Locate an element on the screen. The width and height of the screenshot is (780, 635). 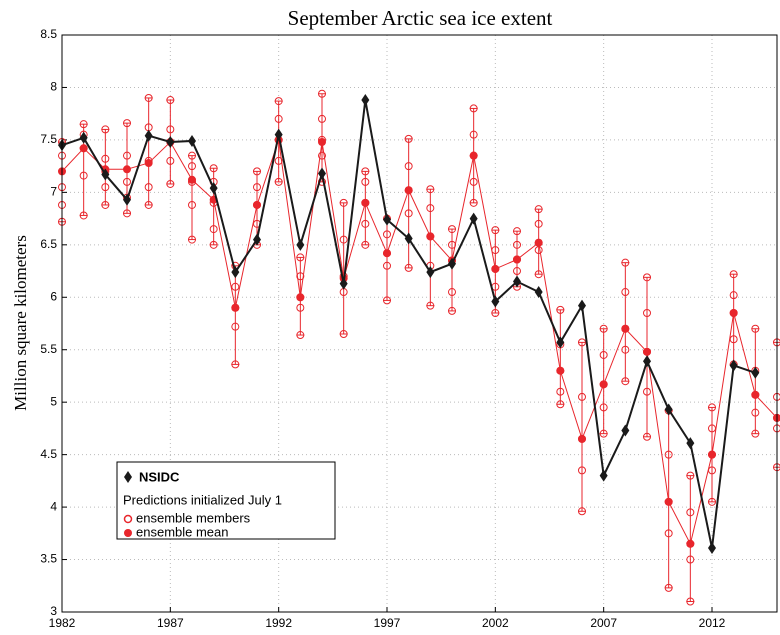
legend-box is located at coordinates (226, 500).